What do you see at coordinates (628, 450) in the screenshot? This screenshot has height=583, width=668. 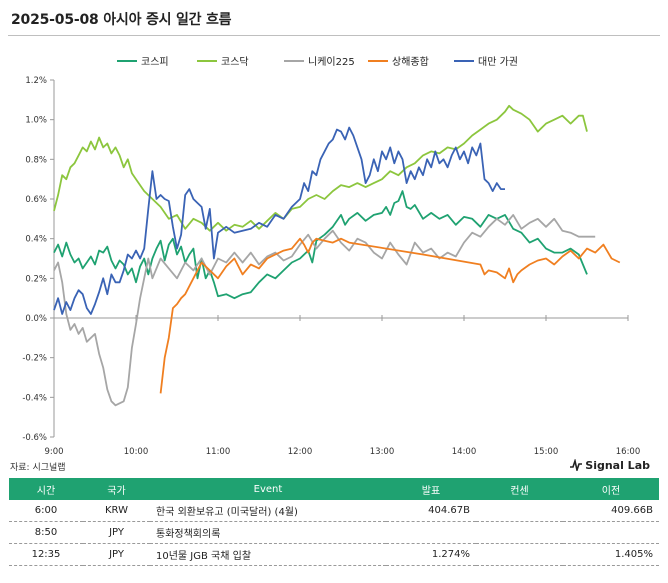 I see `x-tick-label: 16:00` at bounding box center [628, 450].